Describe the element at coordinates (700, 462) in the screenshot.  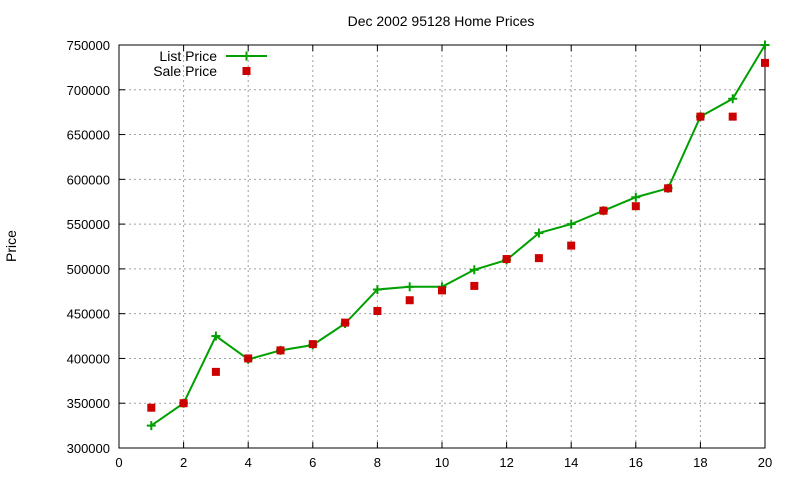
I see `x-tick-label: 18` at that location.